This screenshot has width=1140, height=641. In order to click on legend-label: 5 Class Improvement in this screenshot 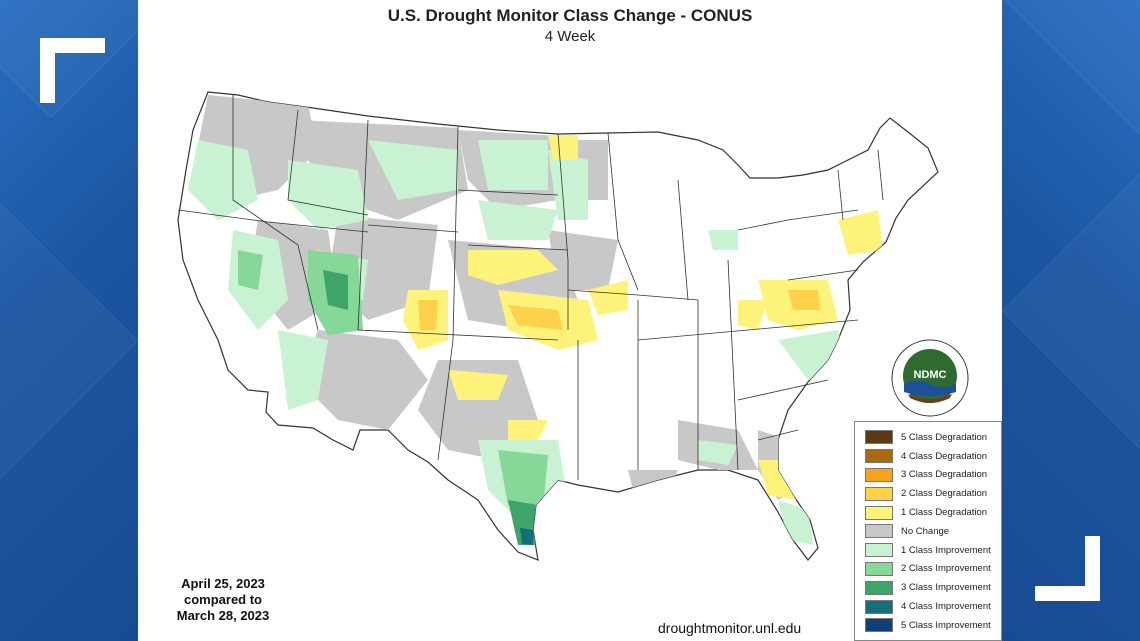, I will do `click(946, 625)`.